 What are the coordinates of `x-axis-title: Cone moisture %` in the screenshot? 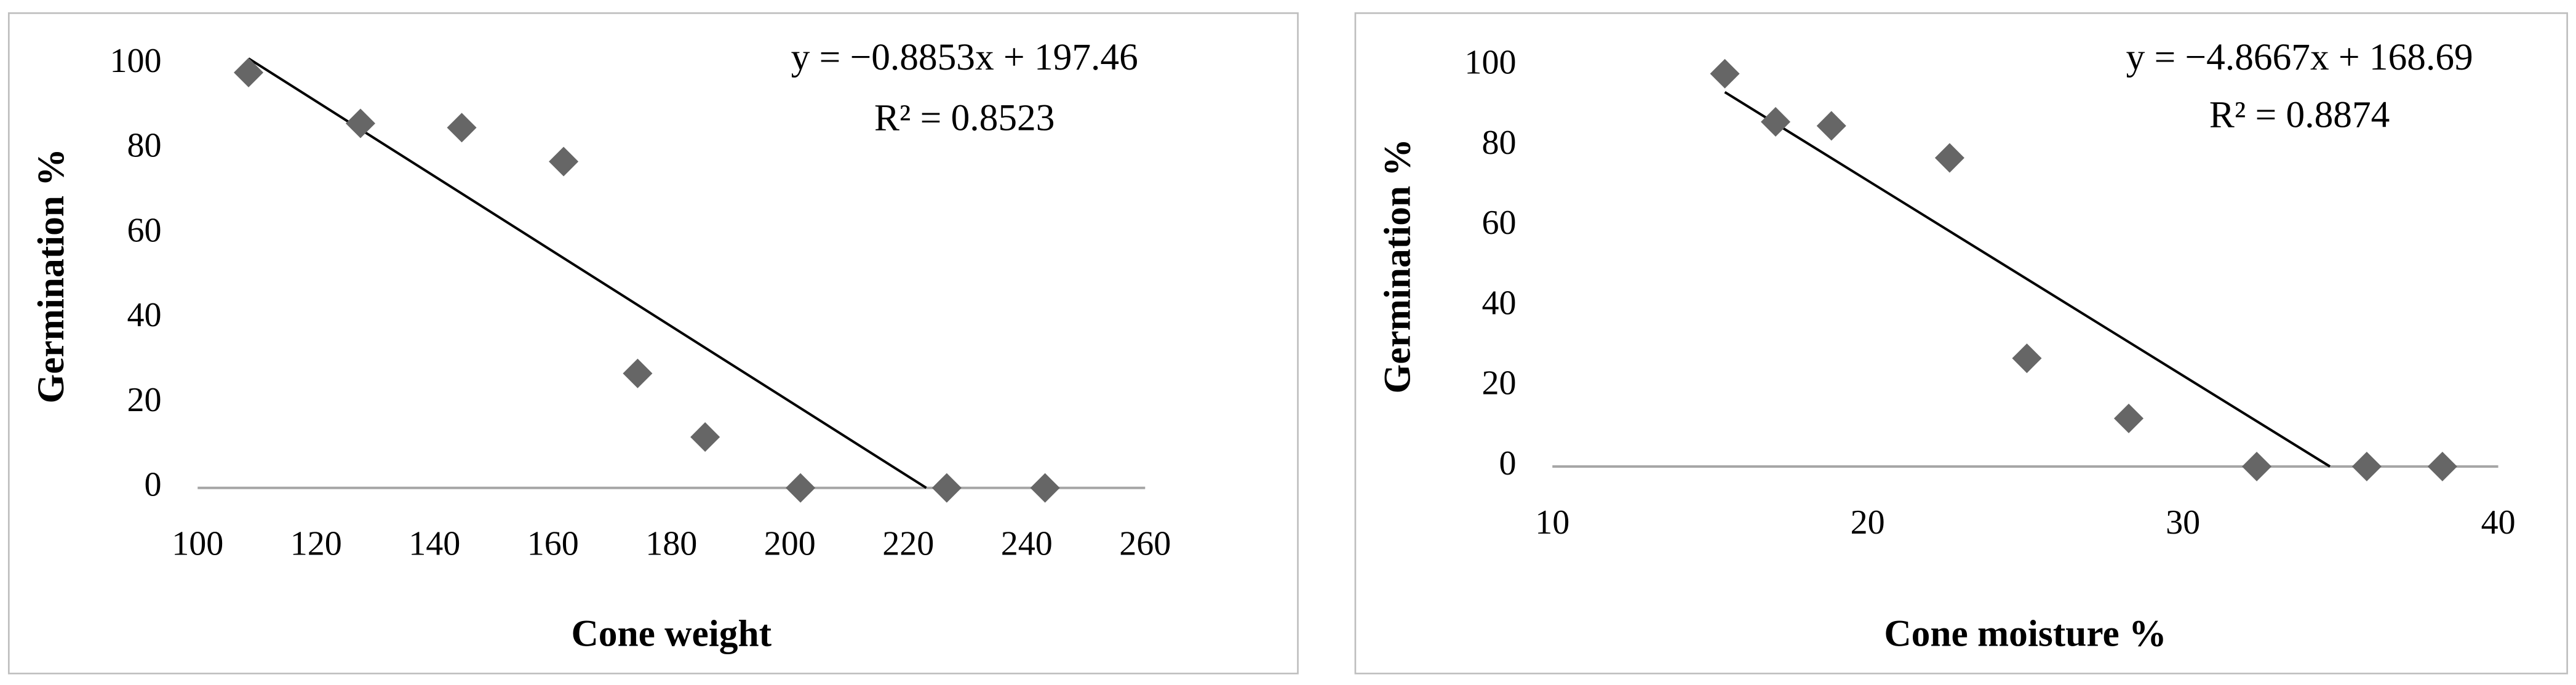 It's located at (2025, 634).